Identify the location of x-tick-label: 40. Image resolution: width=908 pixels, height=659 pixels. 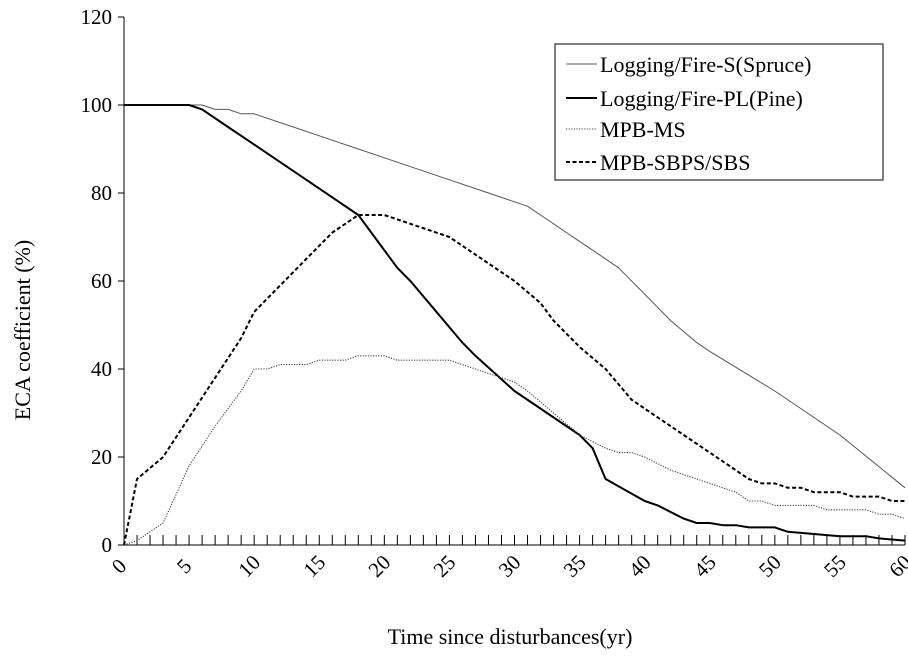
(640, 566).